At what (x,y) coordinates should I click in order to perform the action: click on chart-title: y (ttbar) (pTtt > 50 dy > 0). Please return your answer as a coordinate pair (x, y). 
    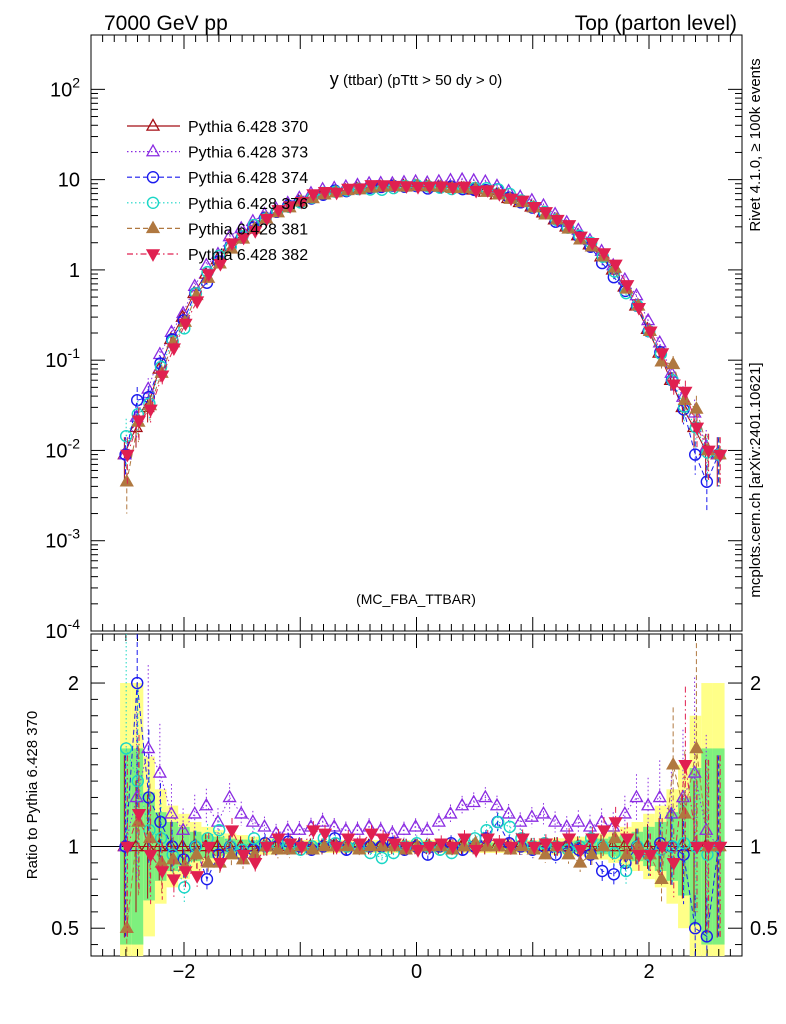
    Looking at the image, I should click on (416, 79).